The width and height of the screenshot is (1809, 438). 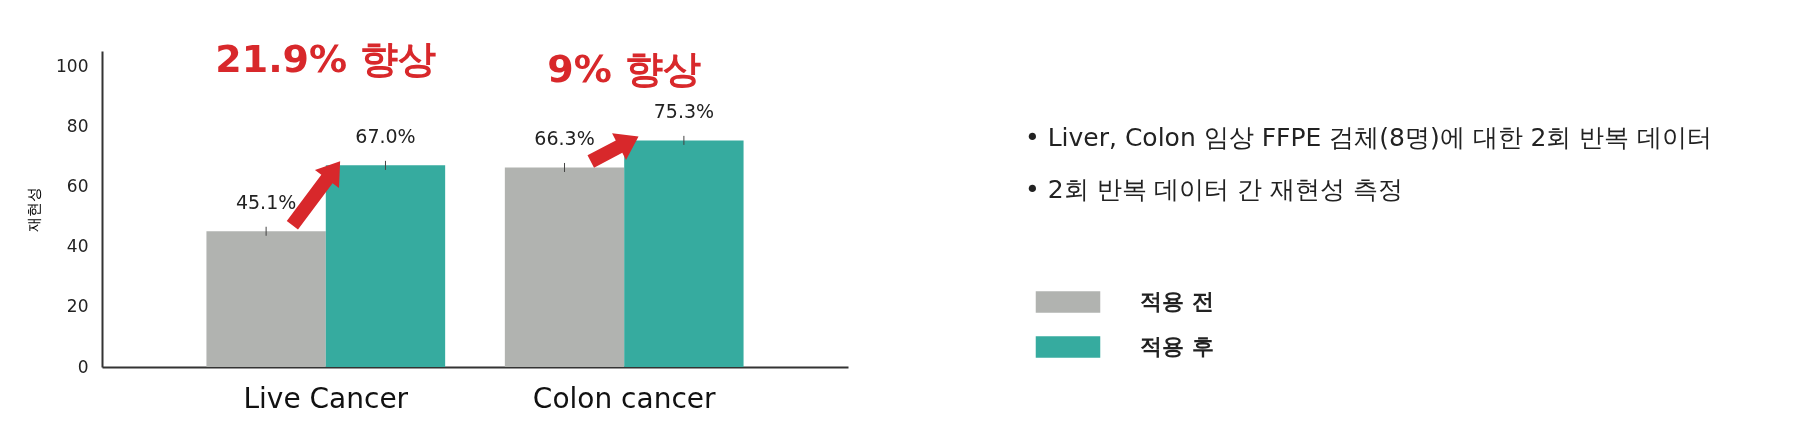 I want to click on annotation: 9% 향상, so click(x=624, y=69).